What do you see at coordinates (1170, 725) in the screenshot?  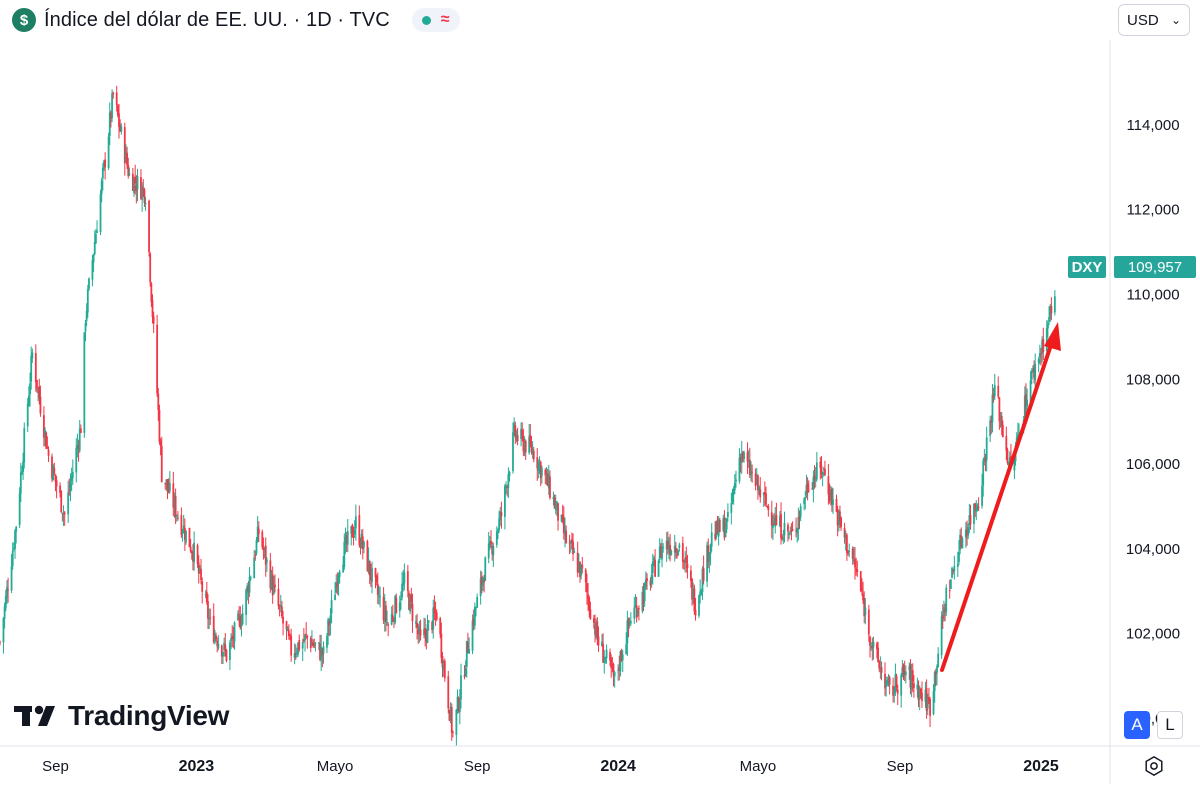 I see `log-scale-button: L` at bounding box center [1170, 725].